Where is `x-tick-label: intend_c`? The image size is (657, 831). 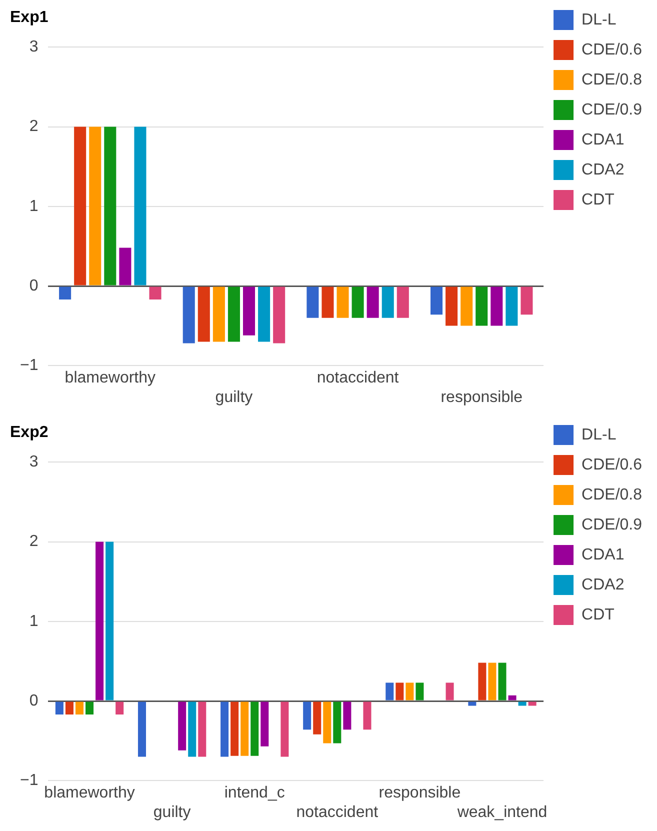 x-tick-label: intend_c is located at coordinates (254, 793).